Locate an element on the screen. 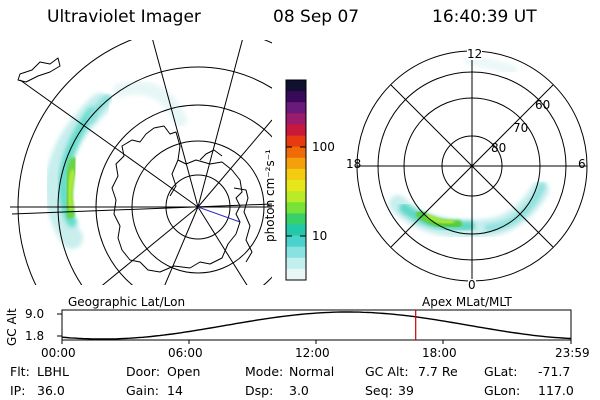 The width and height of the screenshot is (600, 400). time-label: 16:40:39 UT is located at coordinates (484, 17).